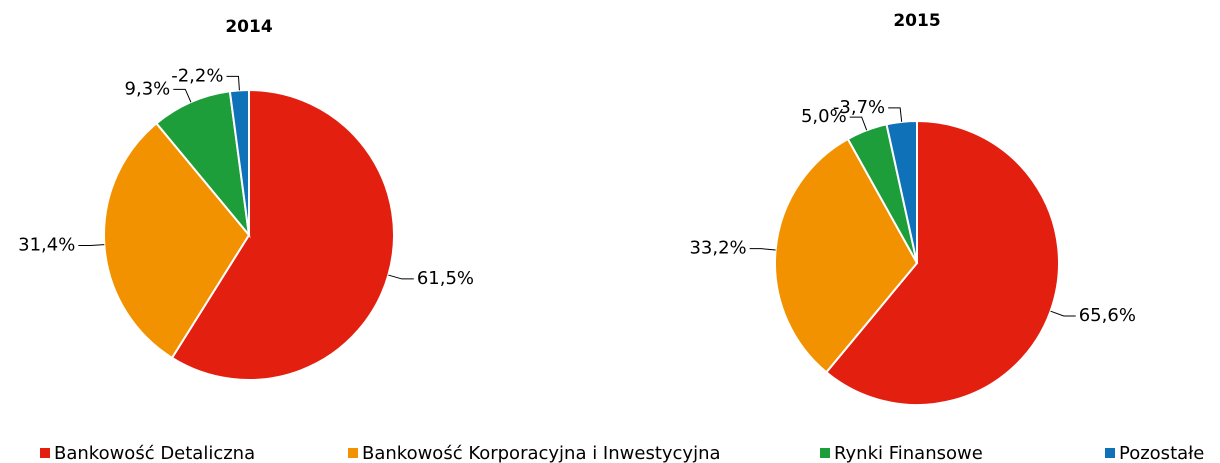 Image resolution: width=1220 pixels, height=463 pixels. I want to click on chart-title: 2015, so click(916, 21).